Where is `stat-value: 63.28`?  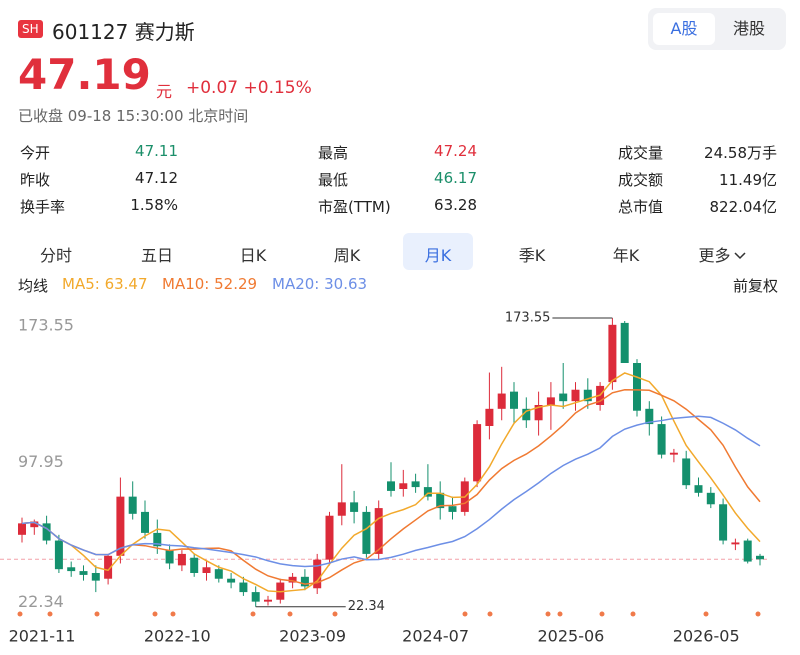
stat-value: 63.28 is located at coordinates (455, 205).